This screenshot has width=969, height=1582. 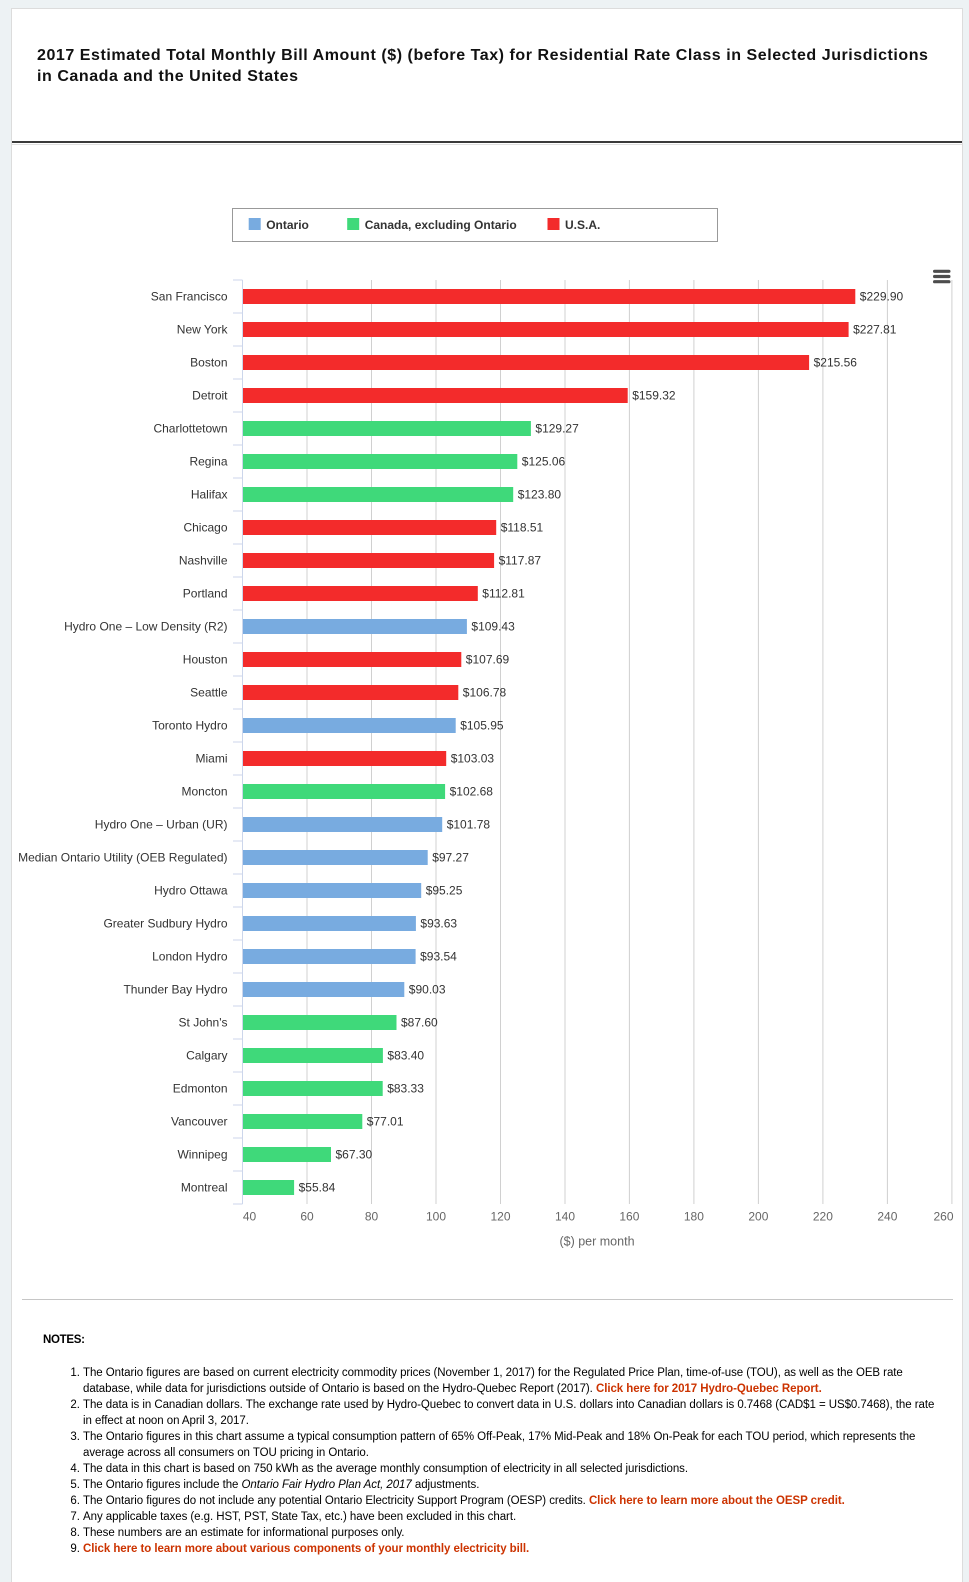 I want to click on svg-text: U.S.A., so click(x=582, y=225).